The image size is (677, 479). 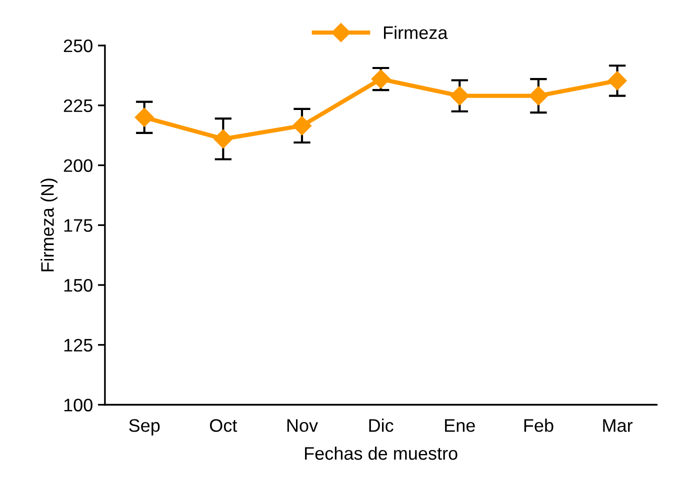 I want to click on x-axis-title: Fechas de muestro, so click(x=381, y=453).